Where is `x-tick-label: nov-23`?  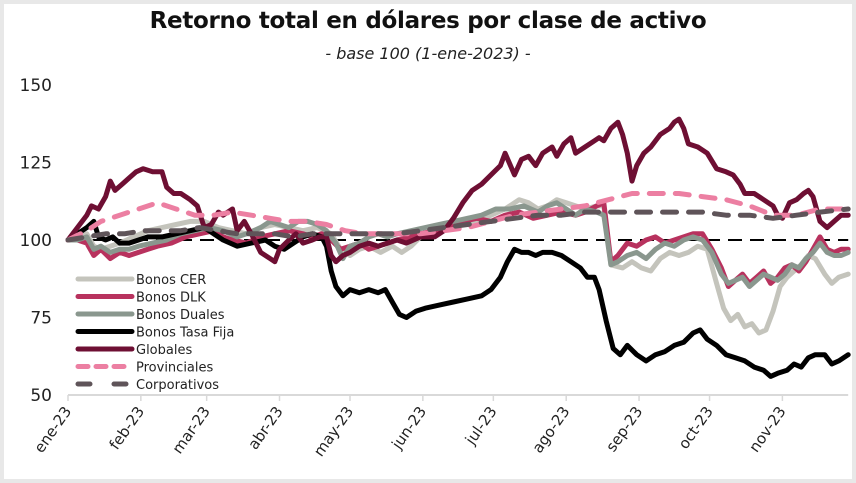
x-tick-label: nov-23 is located at coordinates (767, 429).